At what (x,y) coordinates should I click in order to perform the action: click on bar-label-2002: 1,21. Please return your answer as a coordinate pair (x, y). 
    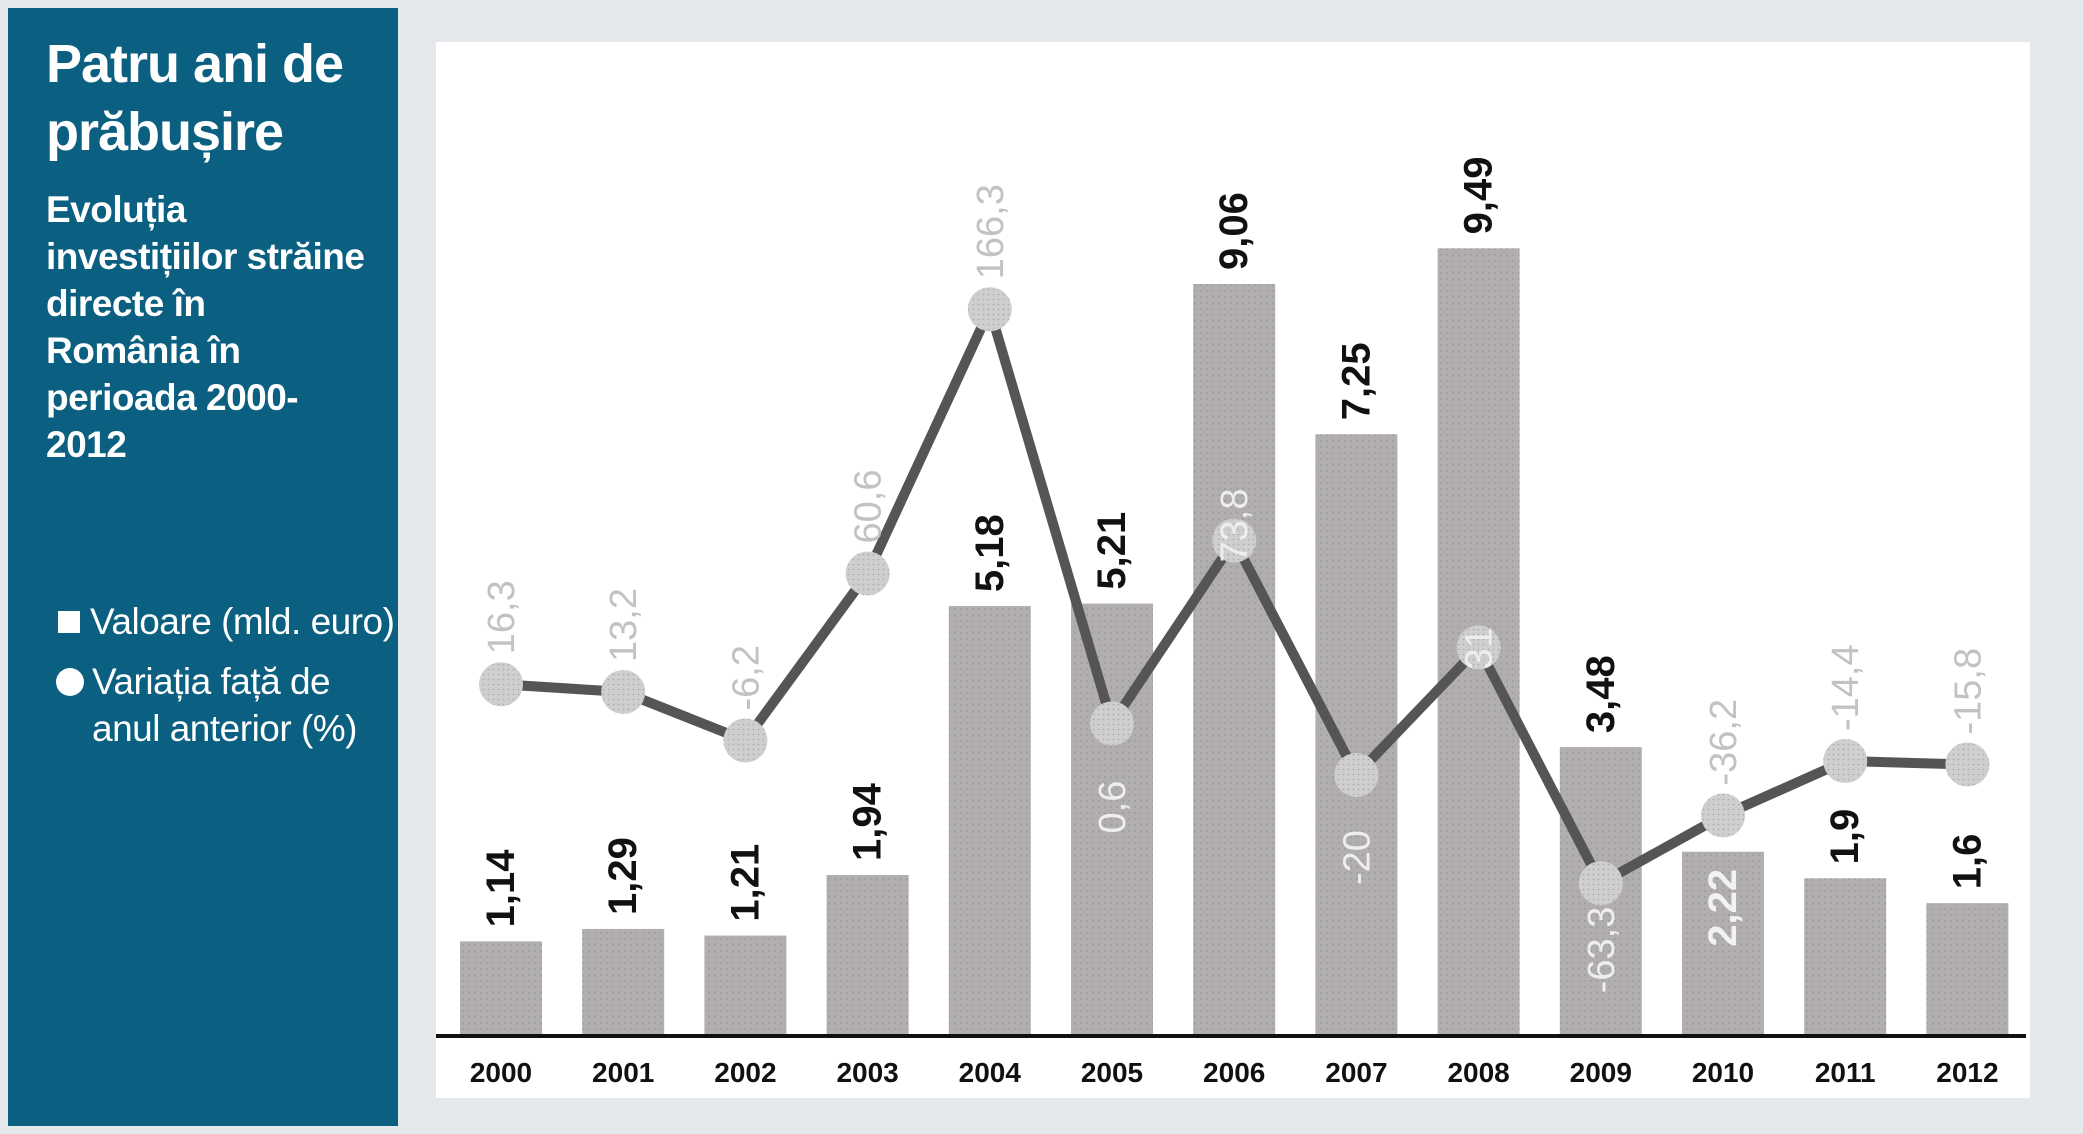
    Looking at the image, I should click on (745, 883).